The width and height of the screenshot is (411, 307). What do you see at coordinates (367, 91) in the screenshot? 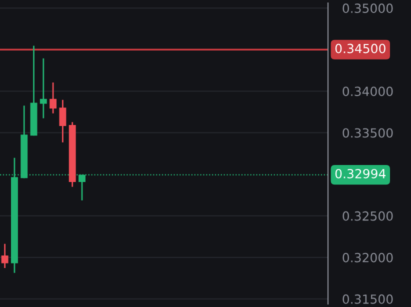
I see `y-tick-label: 0.34000` at bounding box center [367, 91].